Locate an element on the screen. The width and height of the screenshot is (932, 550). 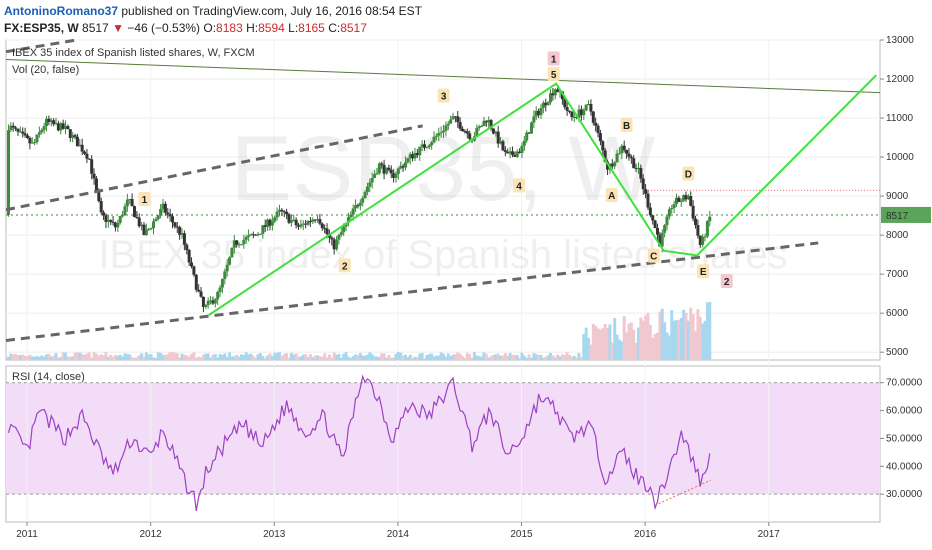
time-tick-label: 2011 is located at coordinates (27, 534).